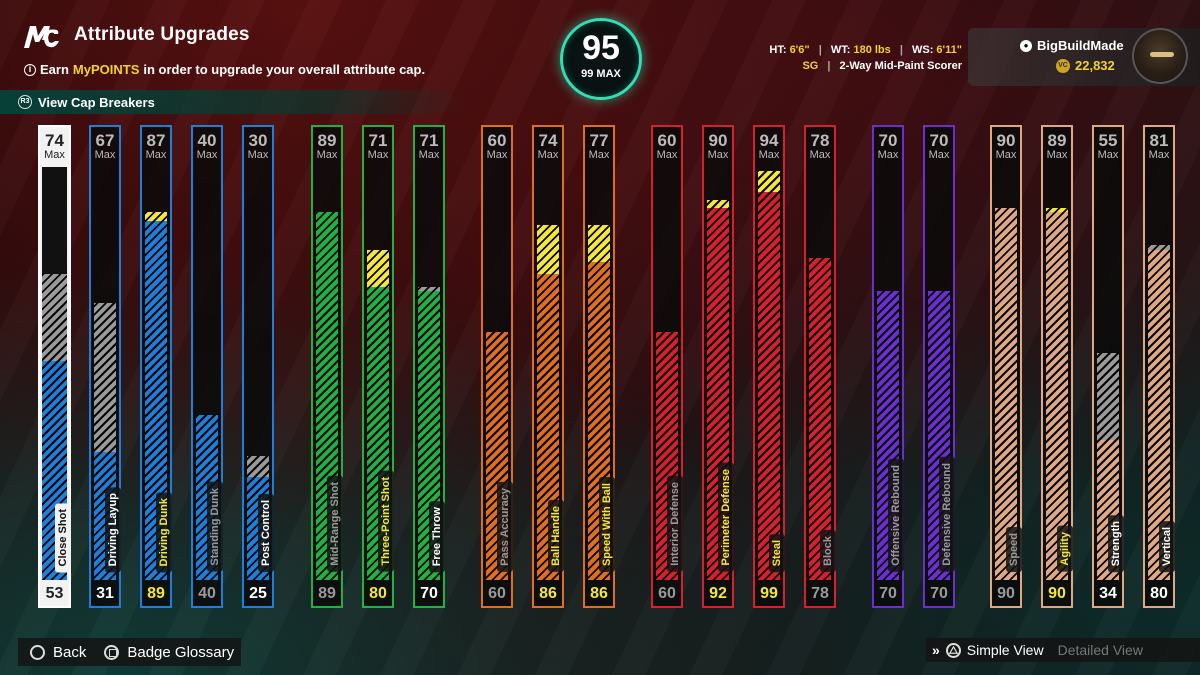 Image resolution: width=1200 pixels, height=675 pixels. I want to click on weight-label: WT:, so click(840, 50).